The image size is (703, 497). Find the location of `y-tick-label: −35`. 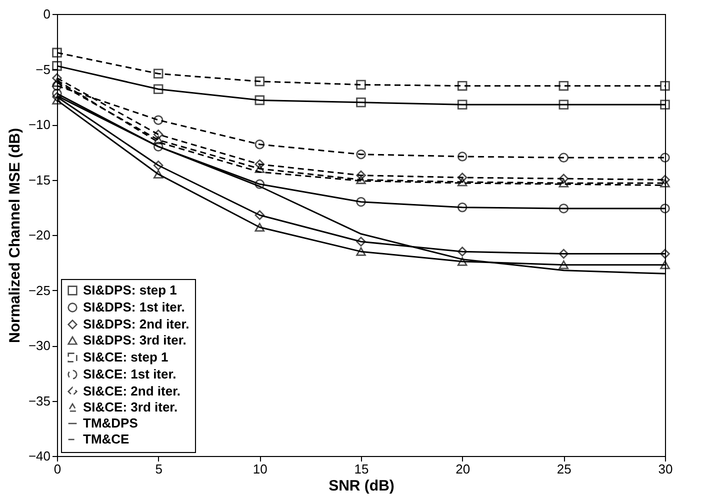

y-tick-label: −35 is located at coordinates (39, 400).